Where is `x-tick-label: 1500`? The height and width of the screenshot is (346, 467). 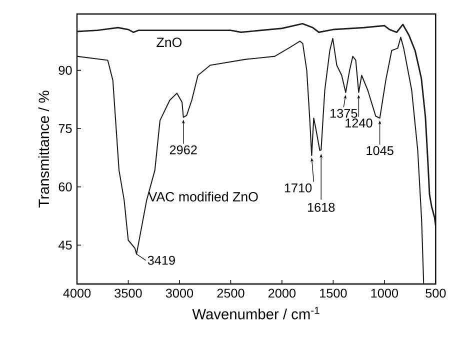 x-tick-label: 1500 is located at coordinates (333, 293).